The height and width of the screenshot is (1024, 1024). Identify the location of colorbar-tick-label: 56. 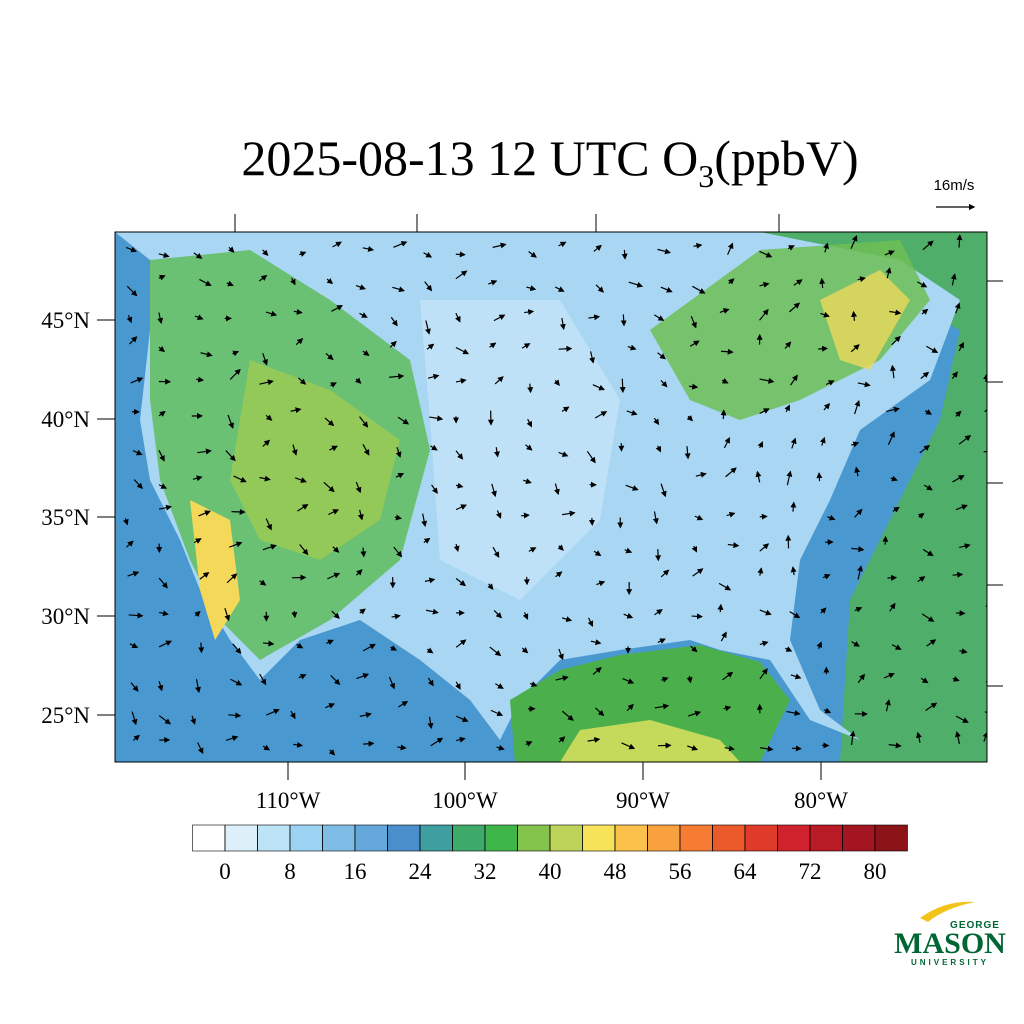
(680, 871).